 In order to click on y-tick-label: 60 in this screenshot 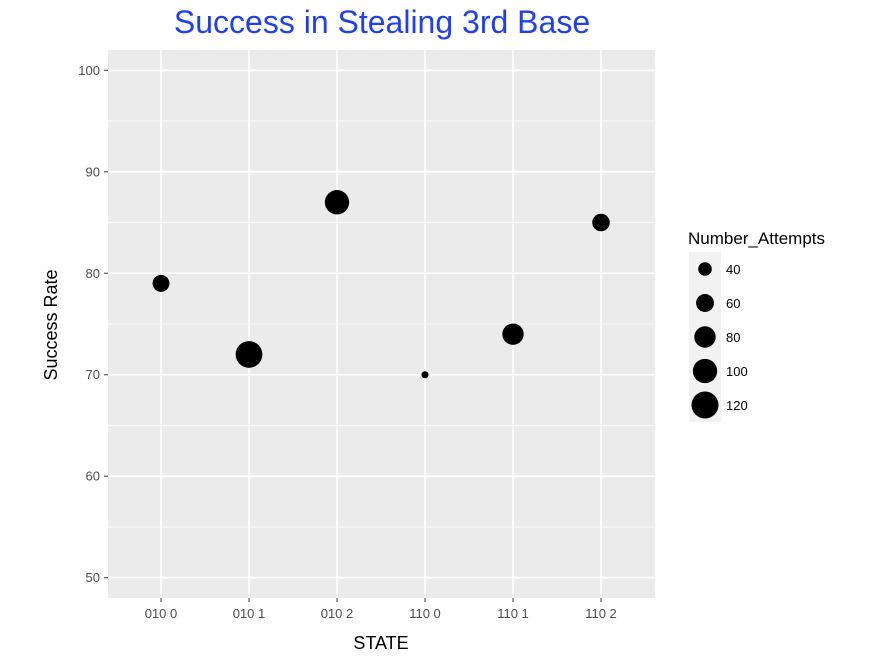, I will do `click(93, 476)`.